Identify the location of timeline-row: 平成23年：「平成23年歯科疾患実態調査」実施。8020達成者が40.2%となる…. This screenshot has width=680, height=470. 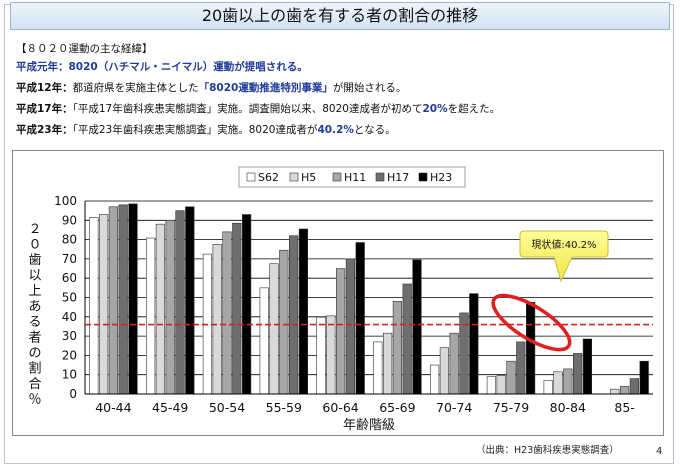
(341, 130).